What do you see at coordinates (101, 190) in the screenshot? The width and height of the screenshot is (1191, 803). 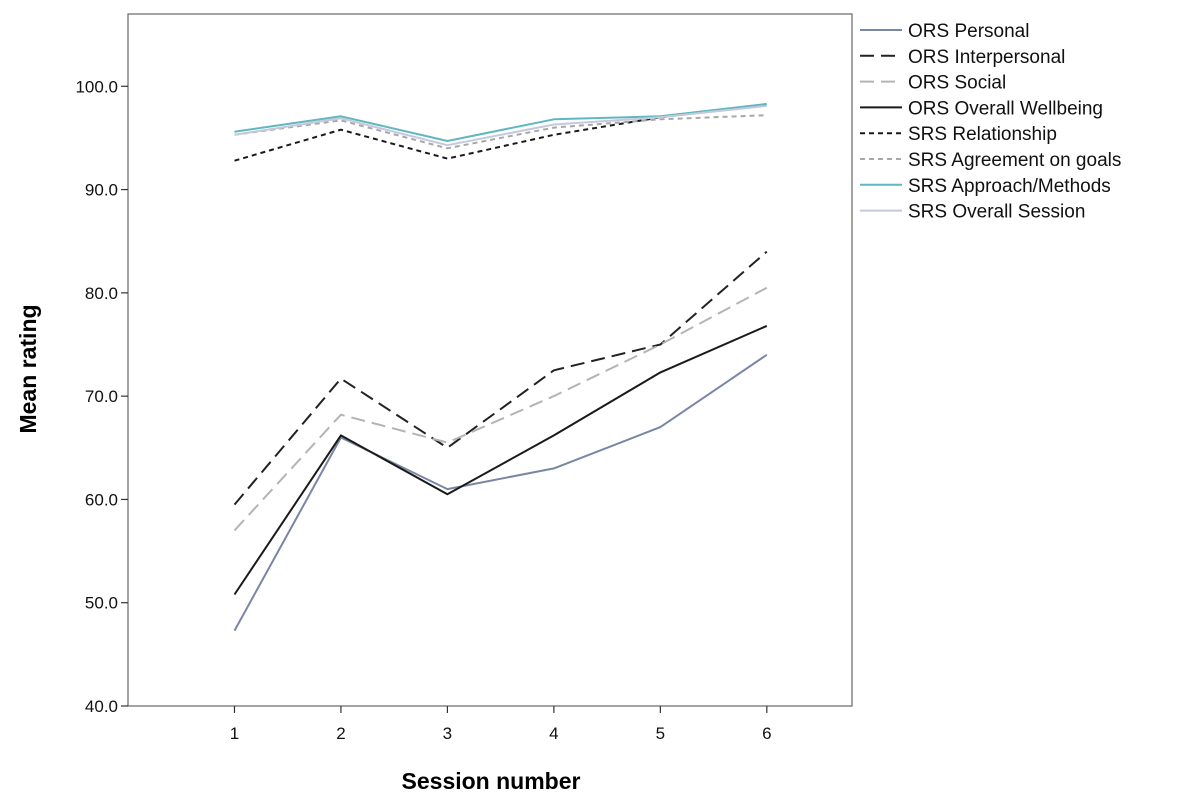 I see `y-tick-label: 90.0` at bounding box center [101, 190].